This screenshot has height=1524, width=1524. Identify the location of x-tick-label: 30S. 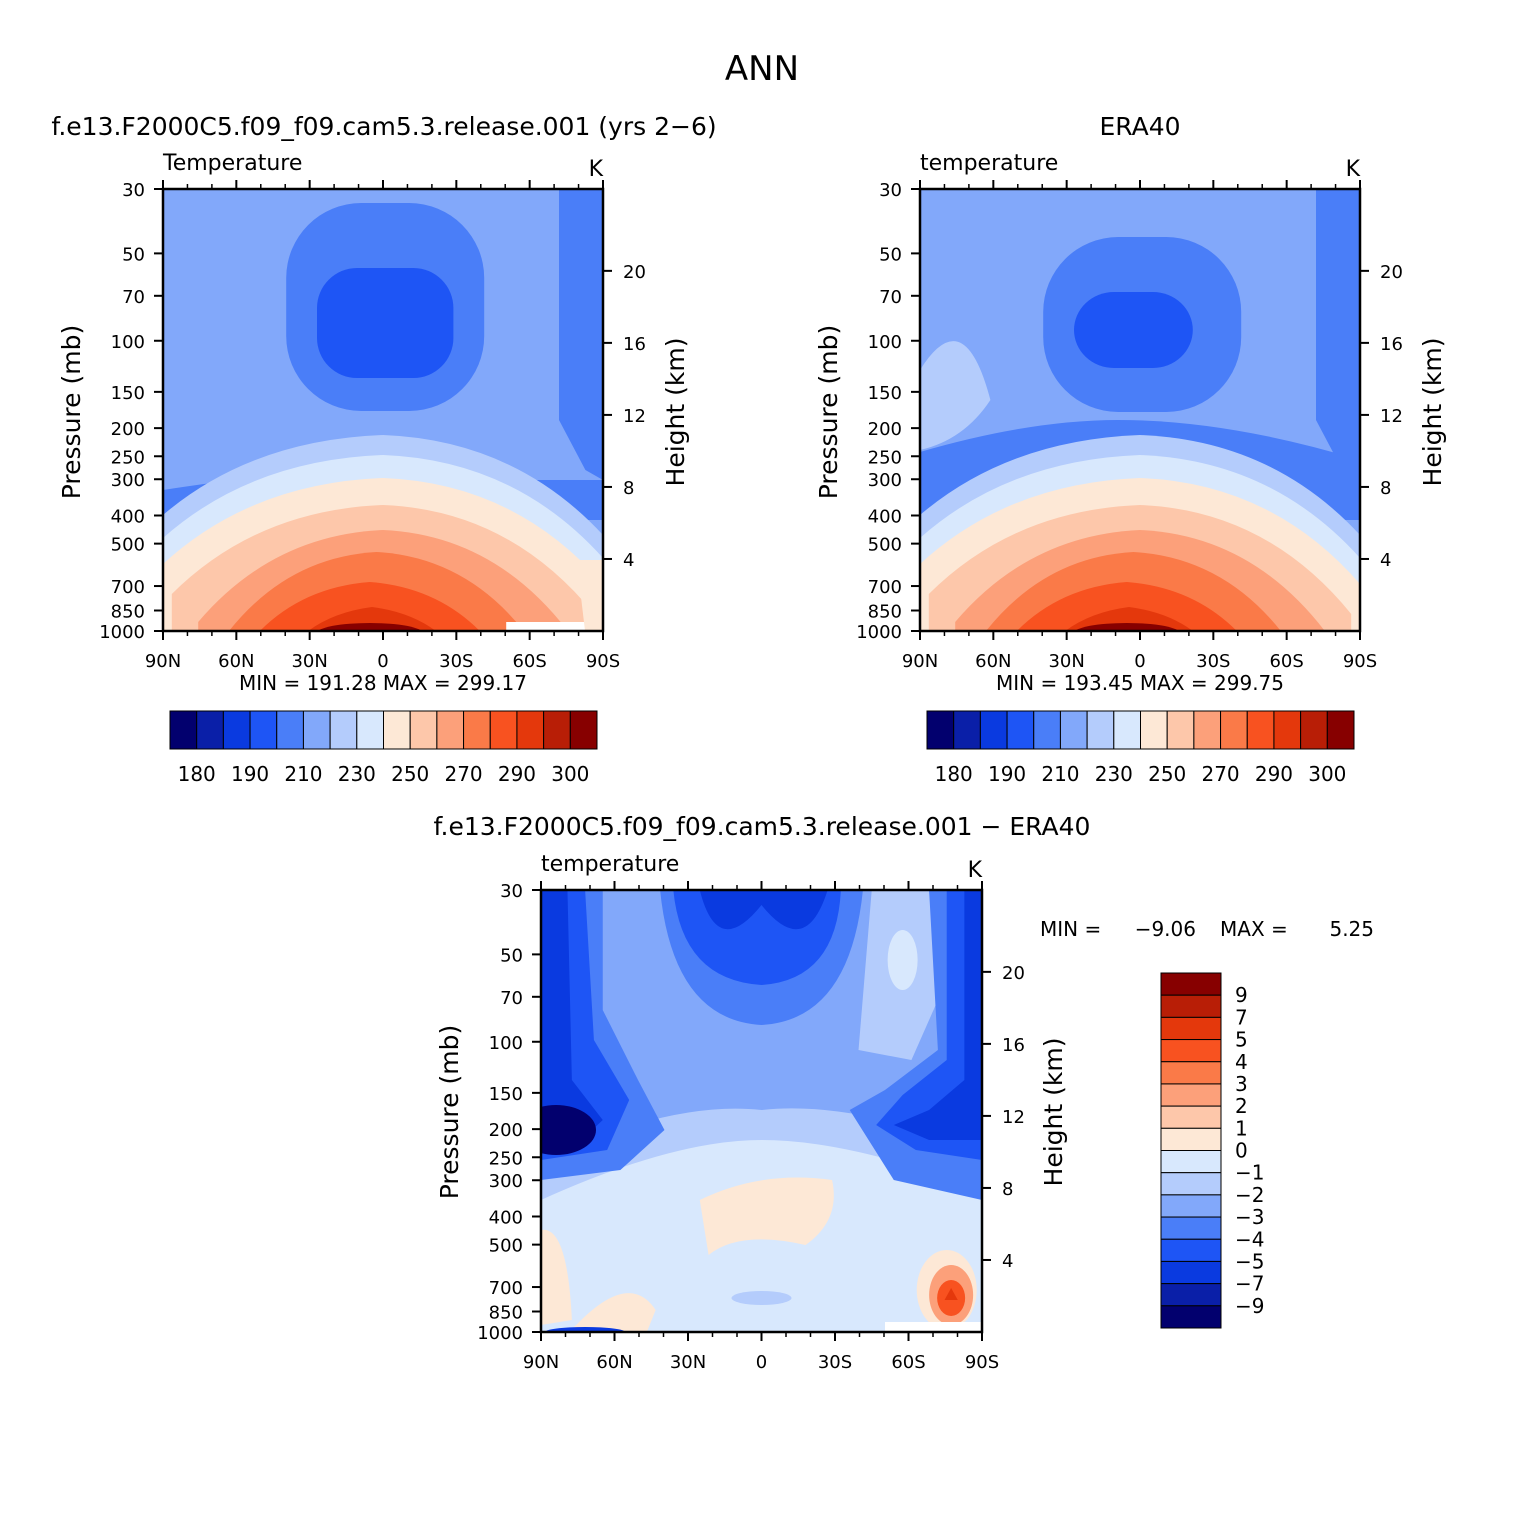
(456, 661).